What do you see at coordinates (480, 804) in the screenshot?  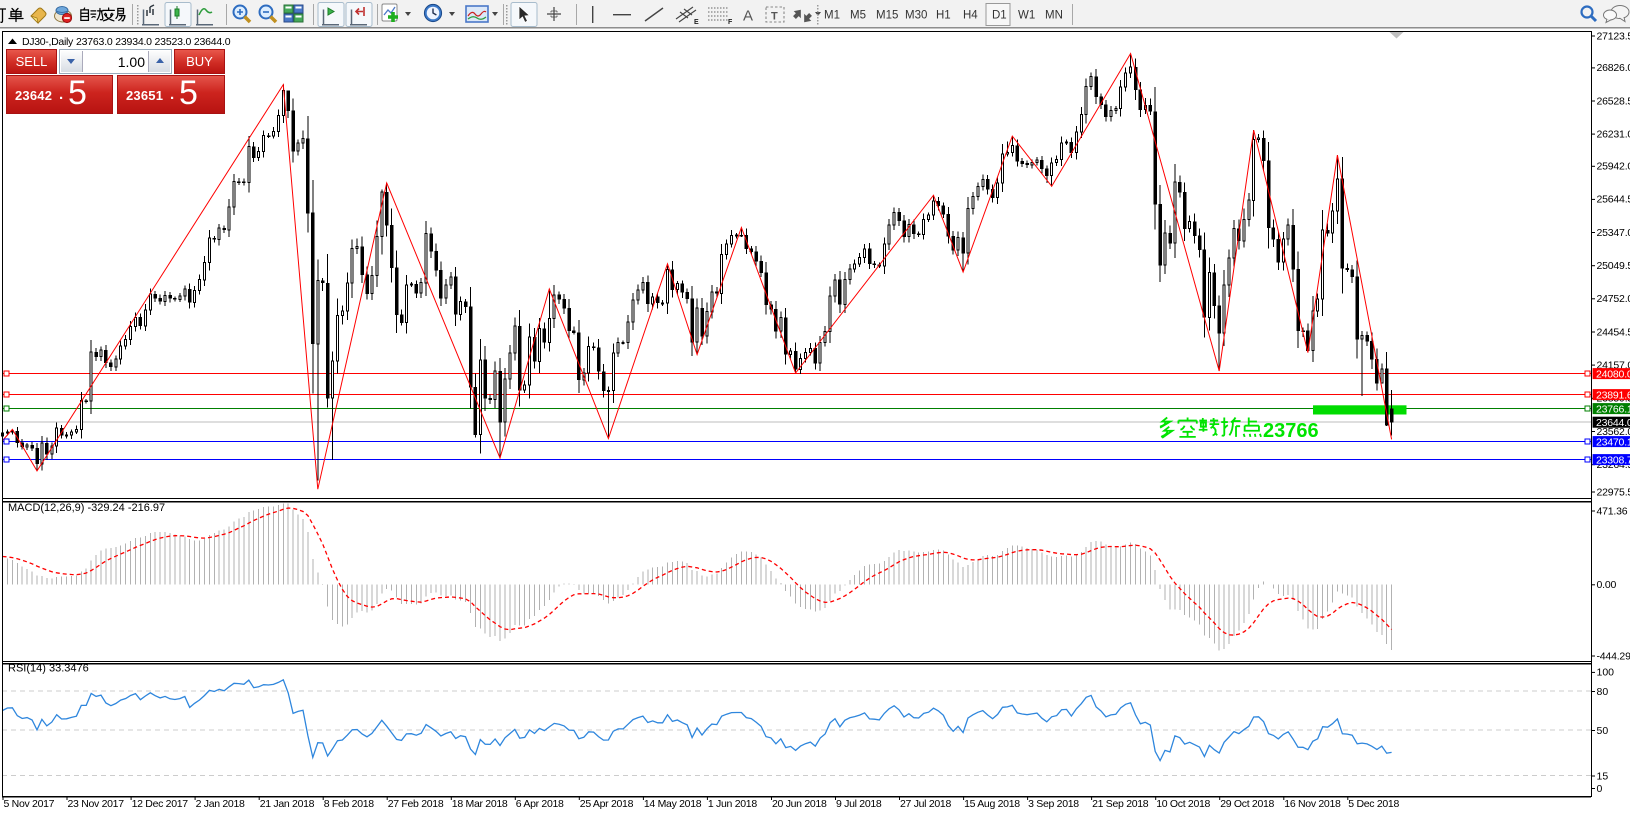 I see `svg-text: 18 Mar 2018` at bounding box center [480, 804].